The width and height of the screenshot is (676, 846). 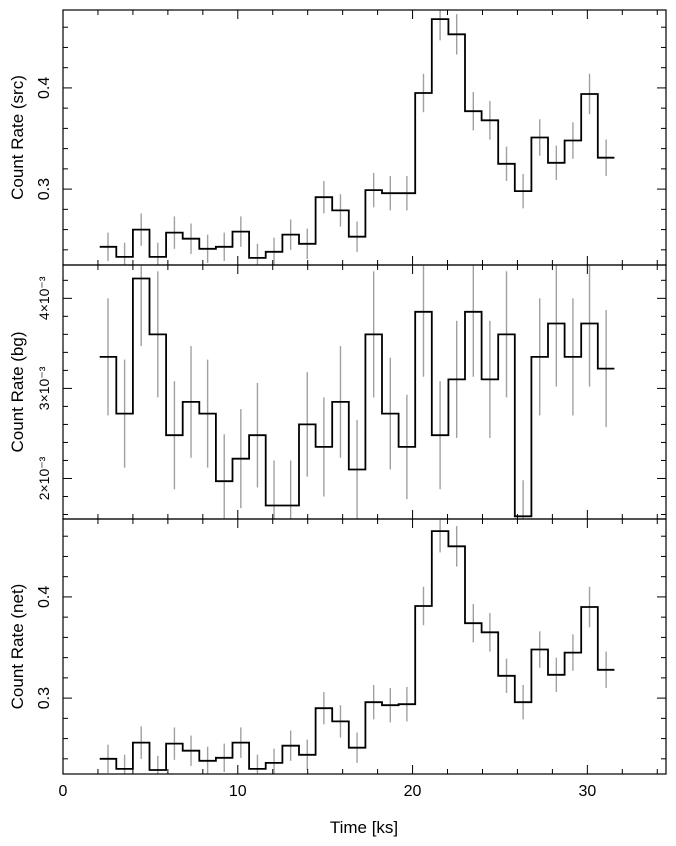 I want to click on y-axis-label: Count Rate (src), so click(x=17, y=137).